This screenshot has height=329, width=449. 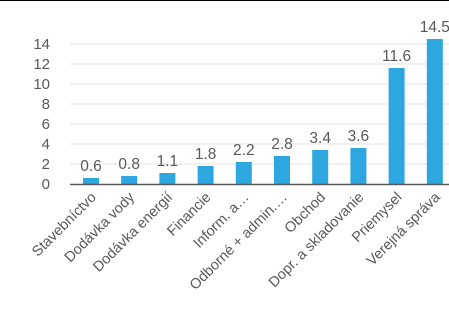 What do you see at coordinates (129, 164) in the screenshot?
I see `data-label: 0.8` at bounding box center [129, 164].